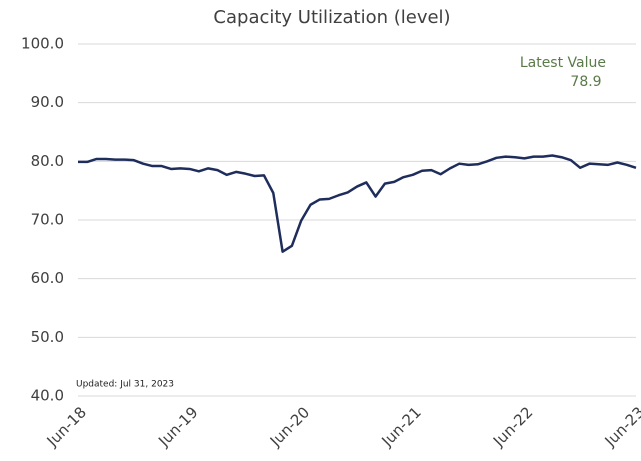 Image resolution: width=641 pixels, height=461 pixels. I want to click on y-tick-label: 60.0, so click(47, 278).